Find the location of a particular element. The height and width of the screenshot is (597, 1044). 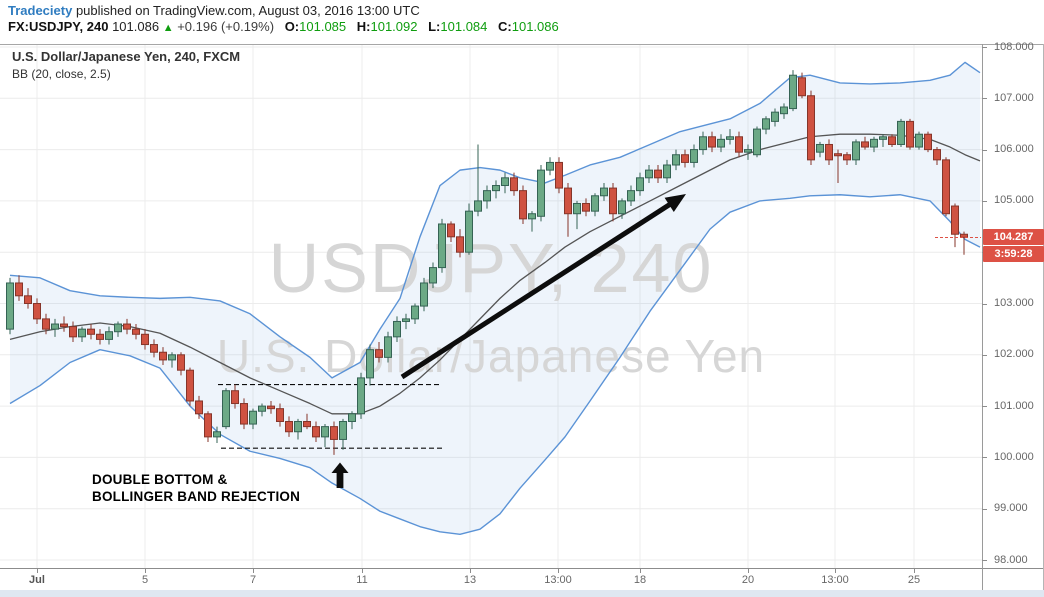

time-axis-label: 18 is located at coordinates (640, 580).